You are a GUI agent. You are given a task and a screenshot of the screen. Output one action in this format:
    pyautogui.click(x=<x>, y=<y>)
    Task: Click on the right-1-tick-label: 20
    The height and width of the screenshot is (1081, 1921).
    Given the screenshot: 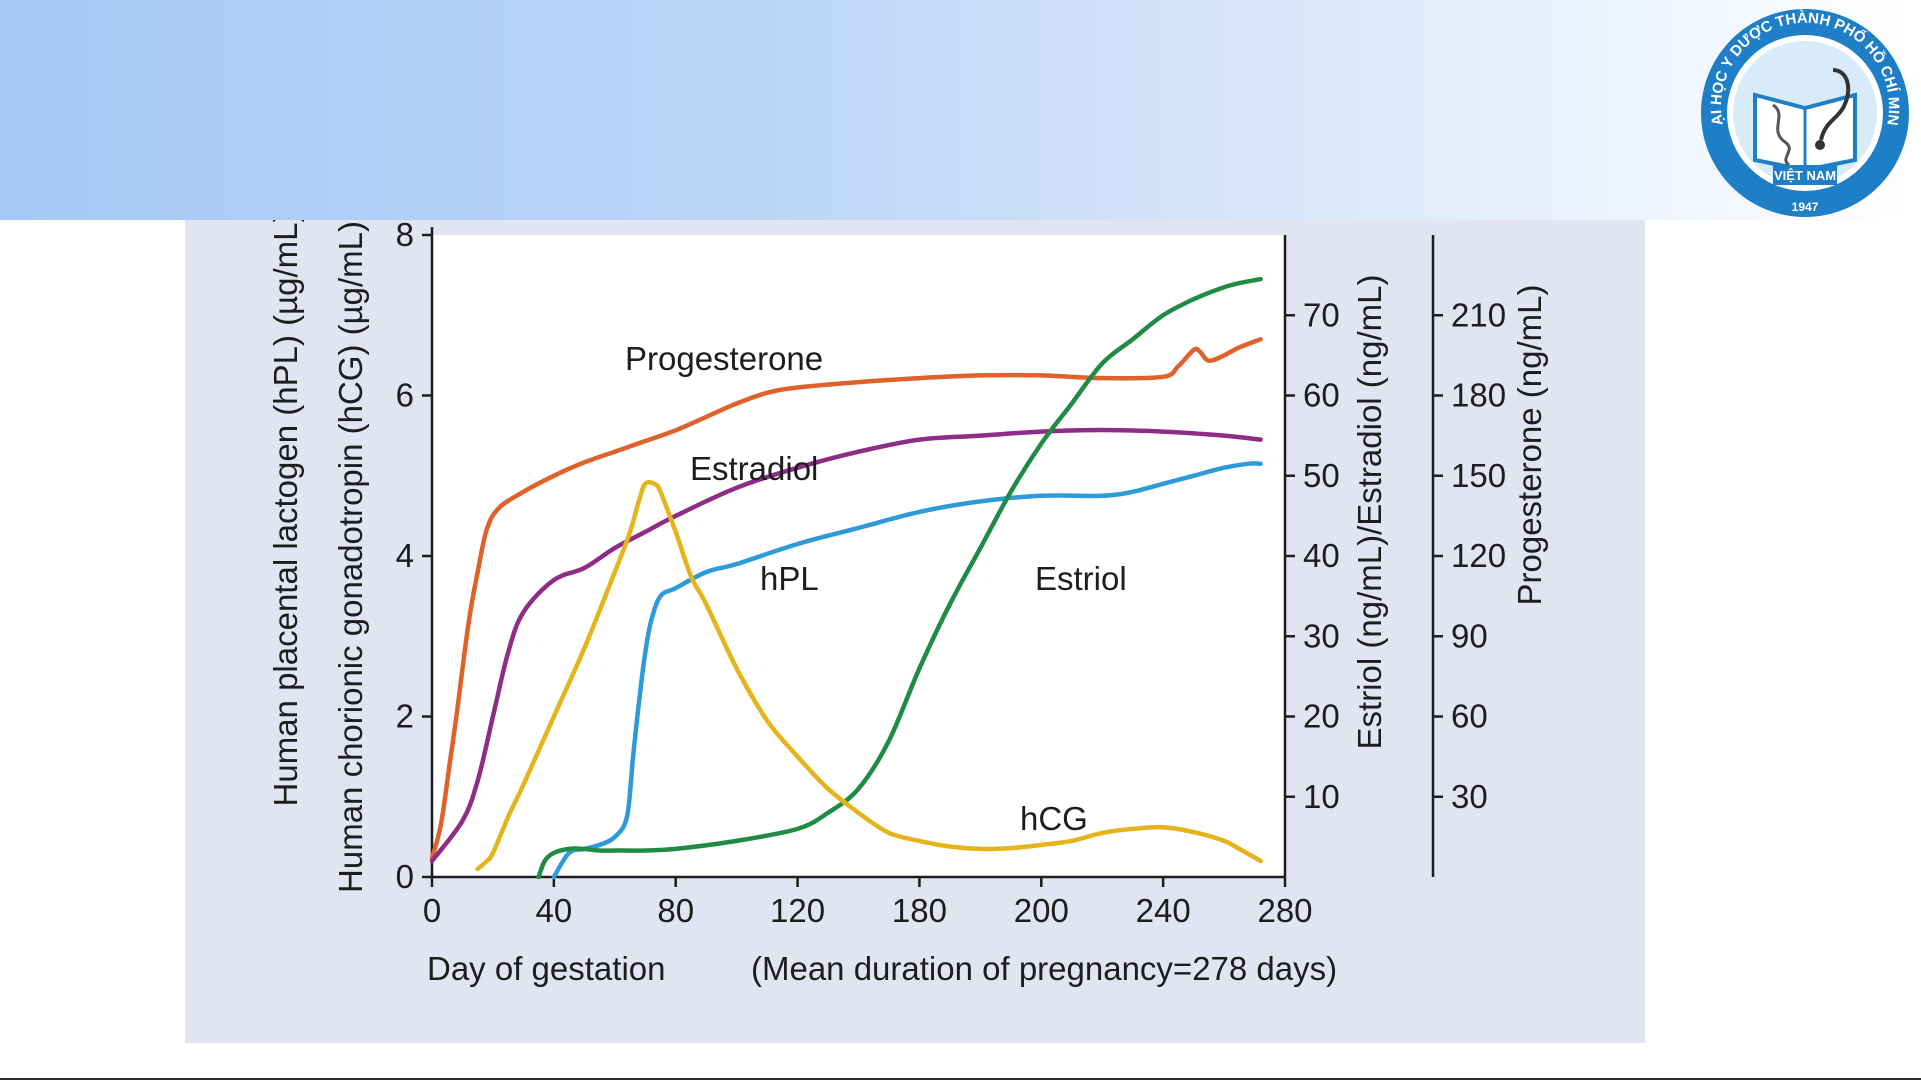 What is the action you would take?
    pyautogui.click(x=1321, y=716)
    